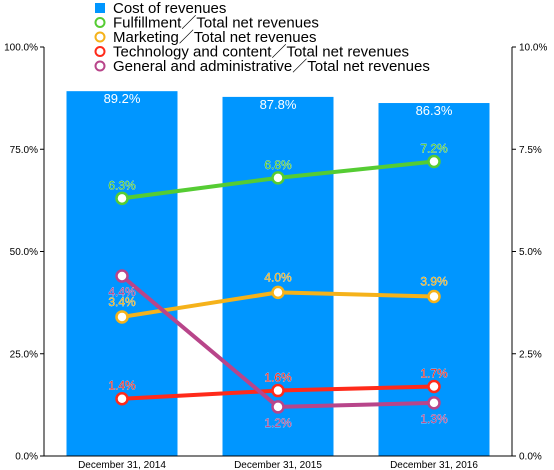 Image resolution: width=554 pixels, height=470 pixels. Describe the element at coordinates (278, 378) in the screenshot. I see `point-data-label: 1.6%` at that location.